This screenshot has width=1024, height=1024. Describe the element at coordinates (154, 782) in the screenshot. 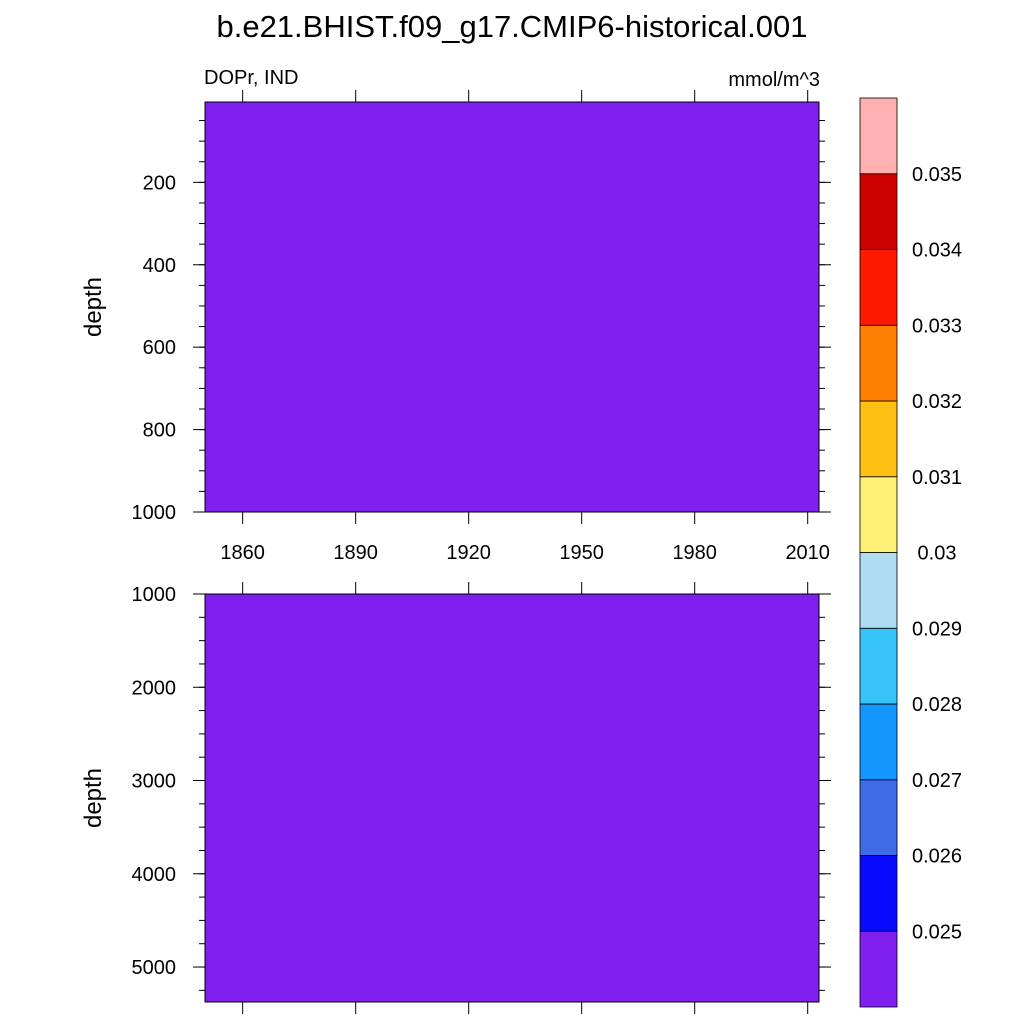

I see `y-tick-label: 3000` at that location.